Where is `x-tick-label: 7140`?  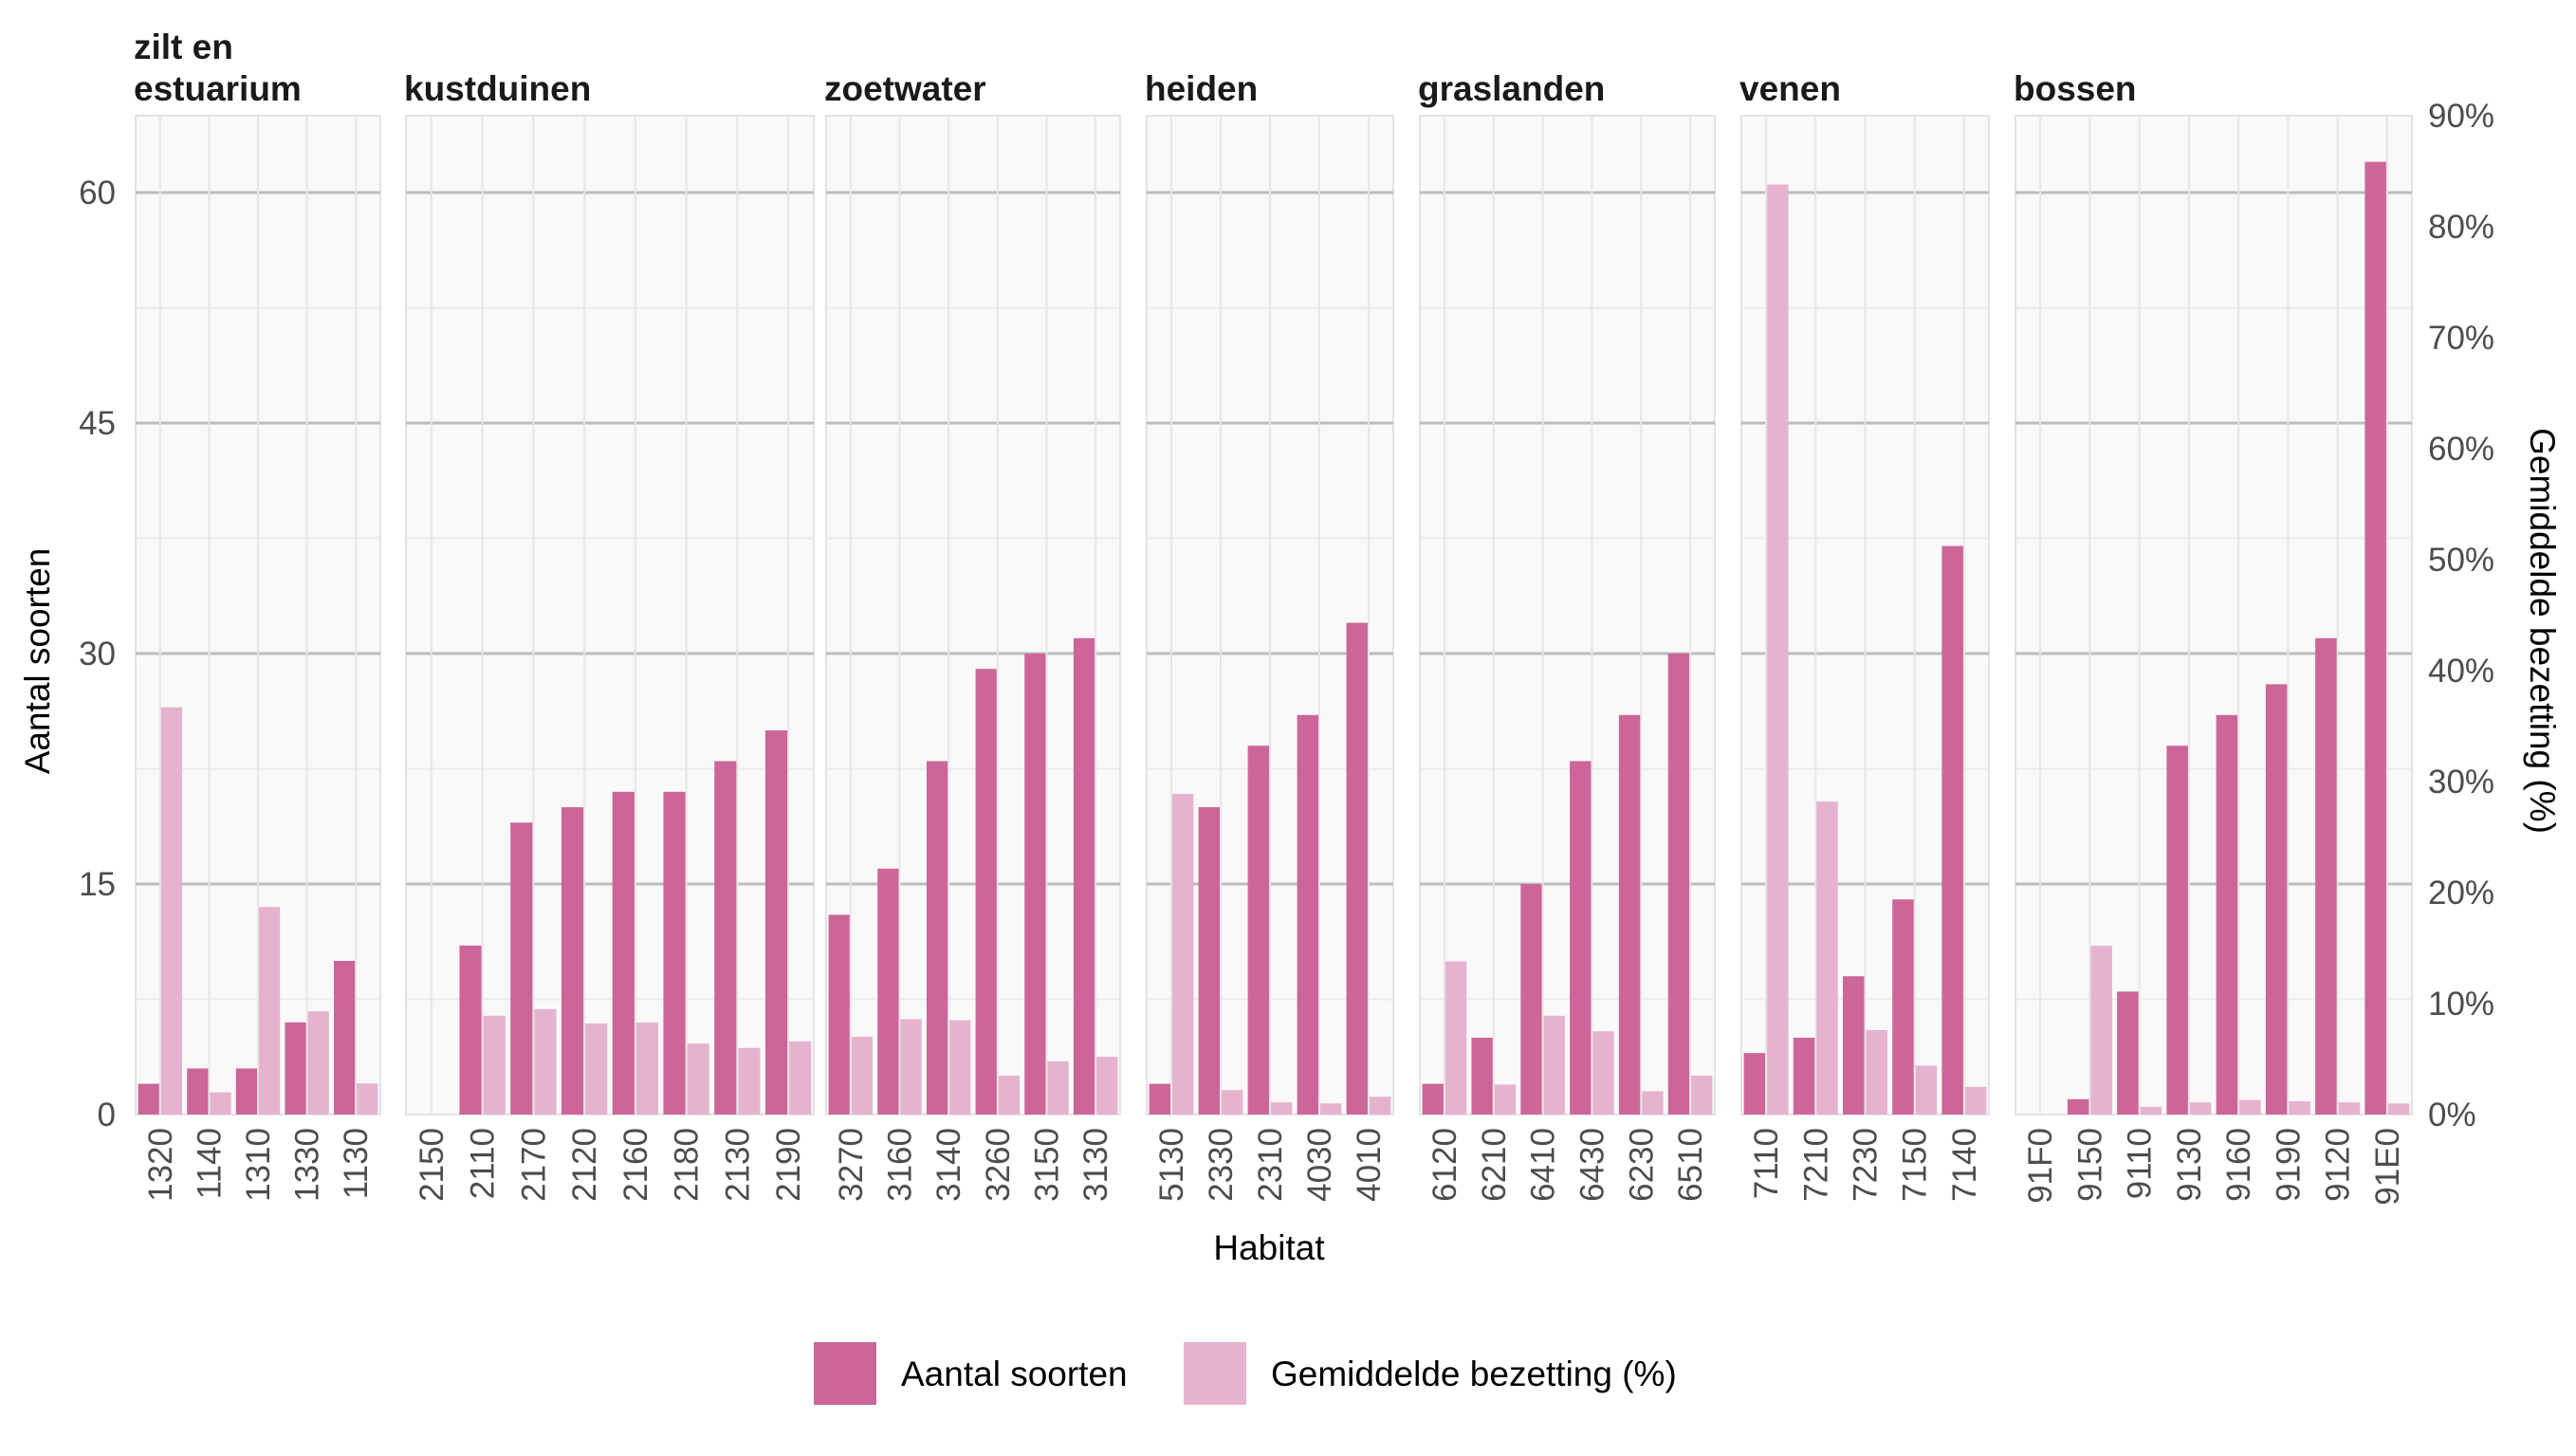
x-tick-label: 7140 is located at coordinates (1964, 1165).